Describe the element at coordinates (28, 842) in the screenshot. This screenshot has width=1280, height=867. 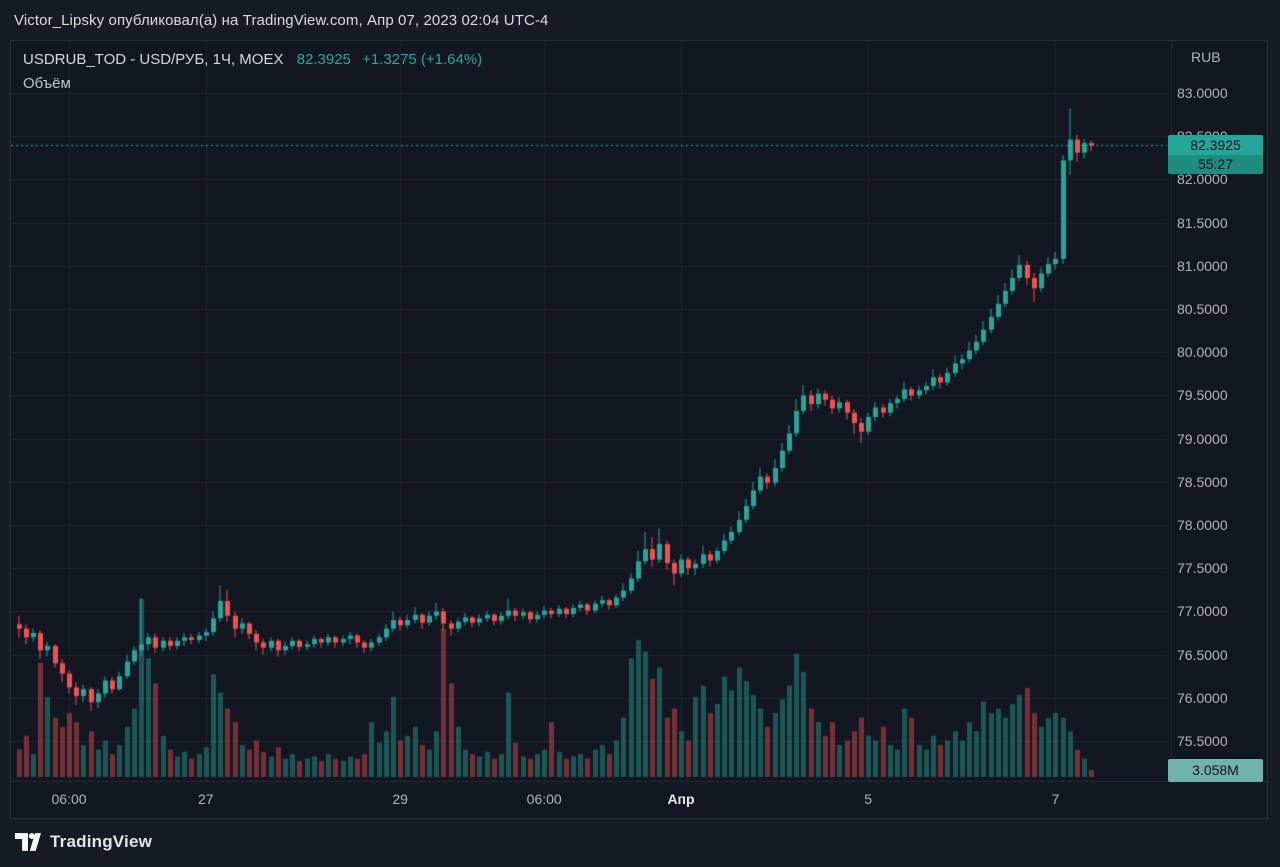
I see `tradingview-logo-icon` at that location.